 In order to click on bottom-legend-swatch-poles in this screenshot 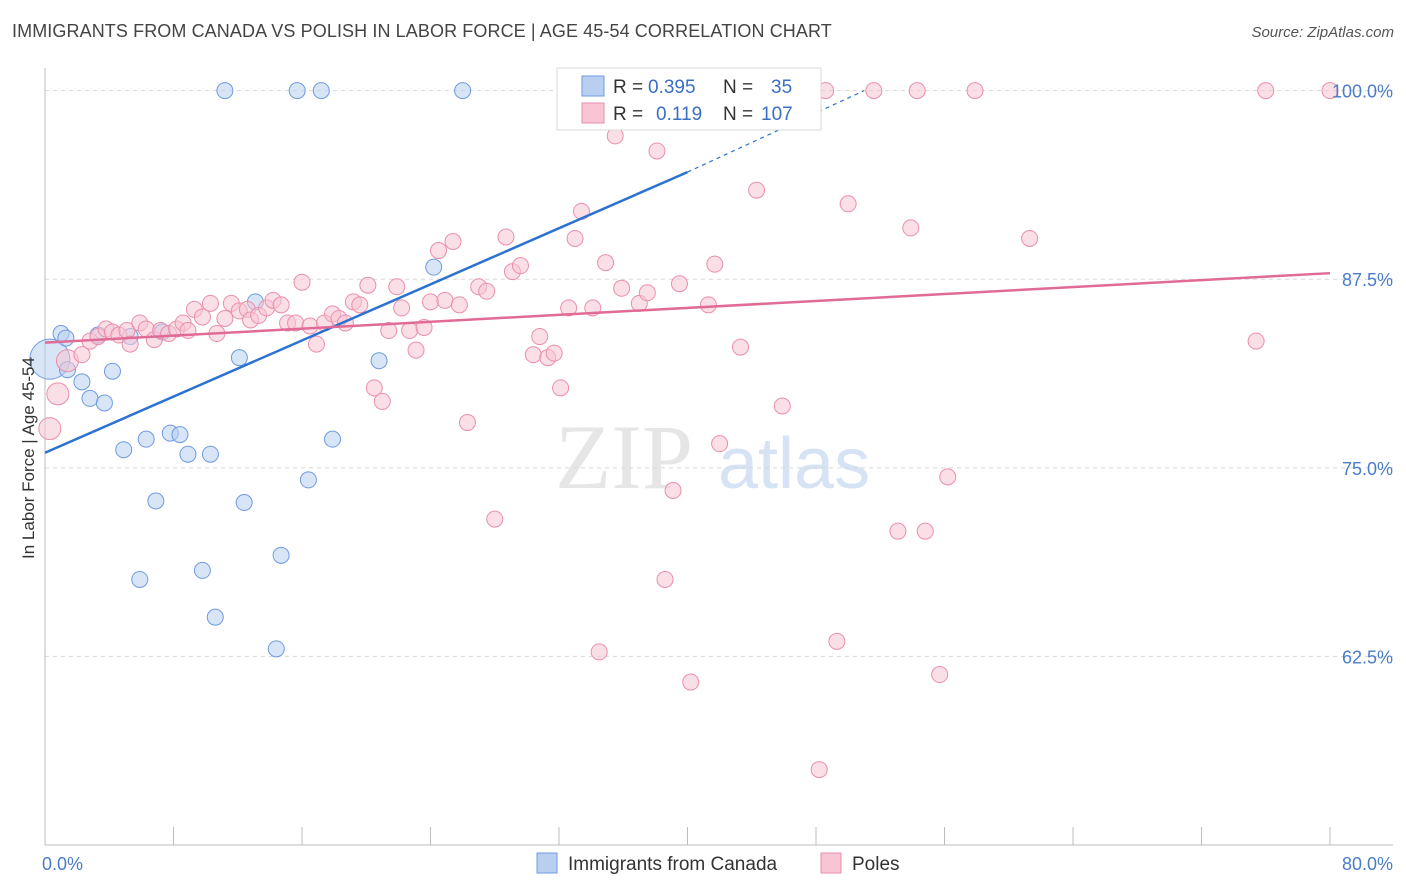, I will do `click(831, 863)`.